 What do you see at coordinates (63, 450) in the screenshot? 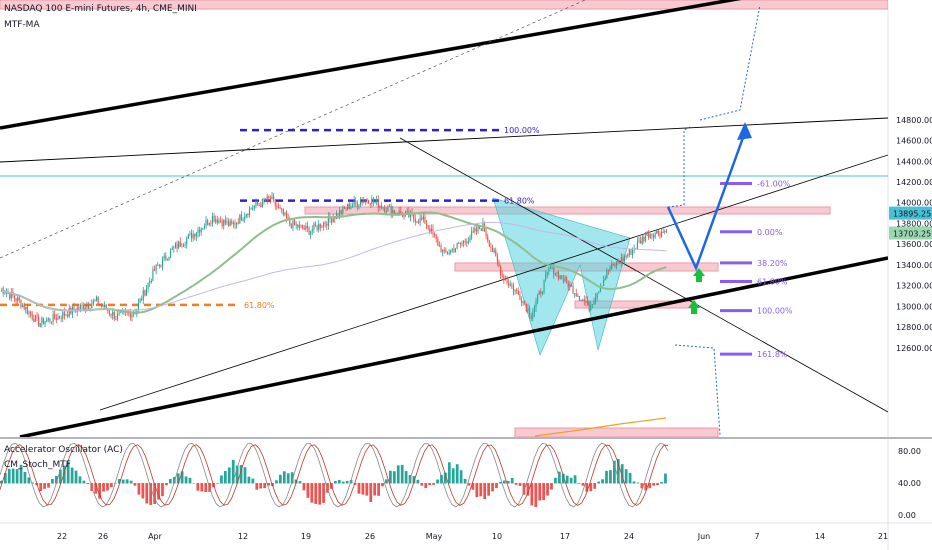
I see `indicator-accelerator-oscillator: Accelerator Oscillator (AC)` at bounding box center [63, 450].